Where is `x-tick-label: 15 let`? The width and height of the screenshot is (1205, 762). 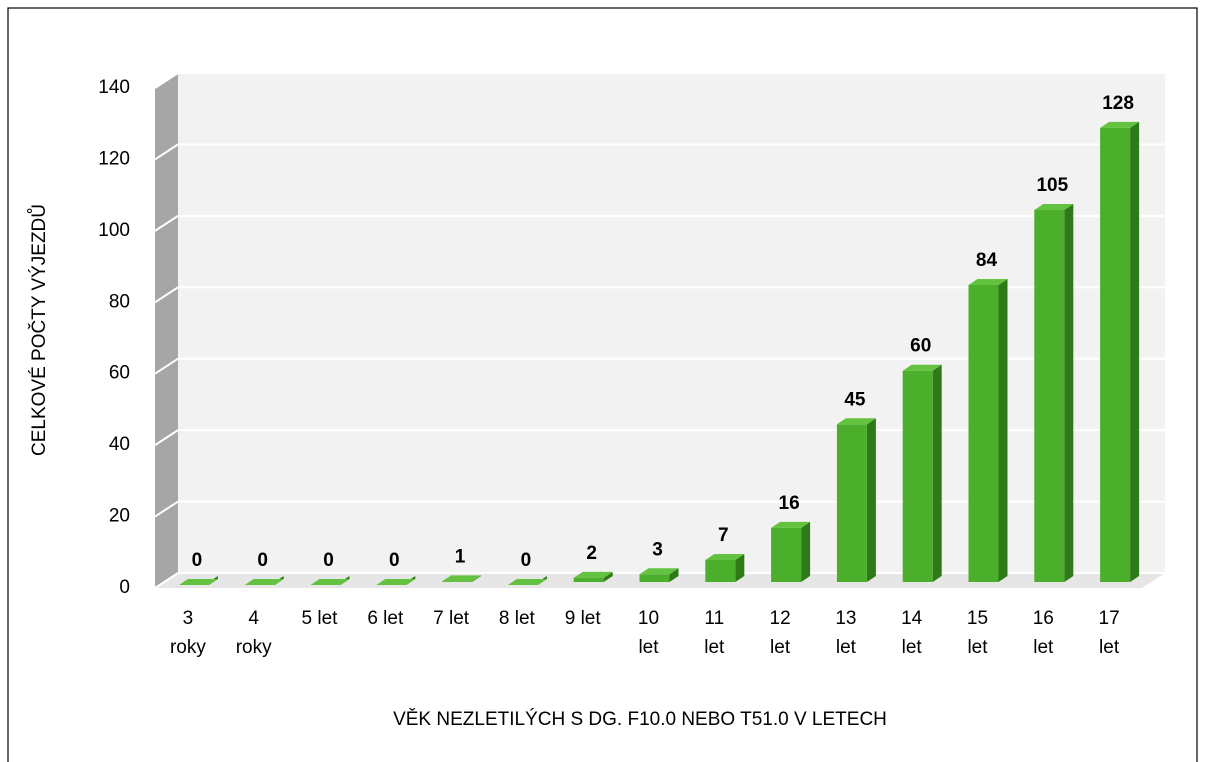 x-tick-label: 15 let is located at coordinates (977, 633).